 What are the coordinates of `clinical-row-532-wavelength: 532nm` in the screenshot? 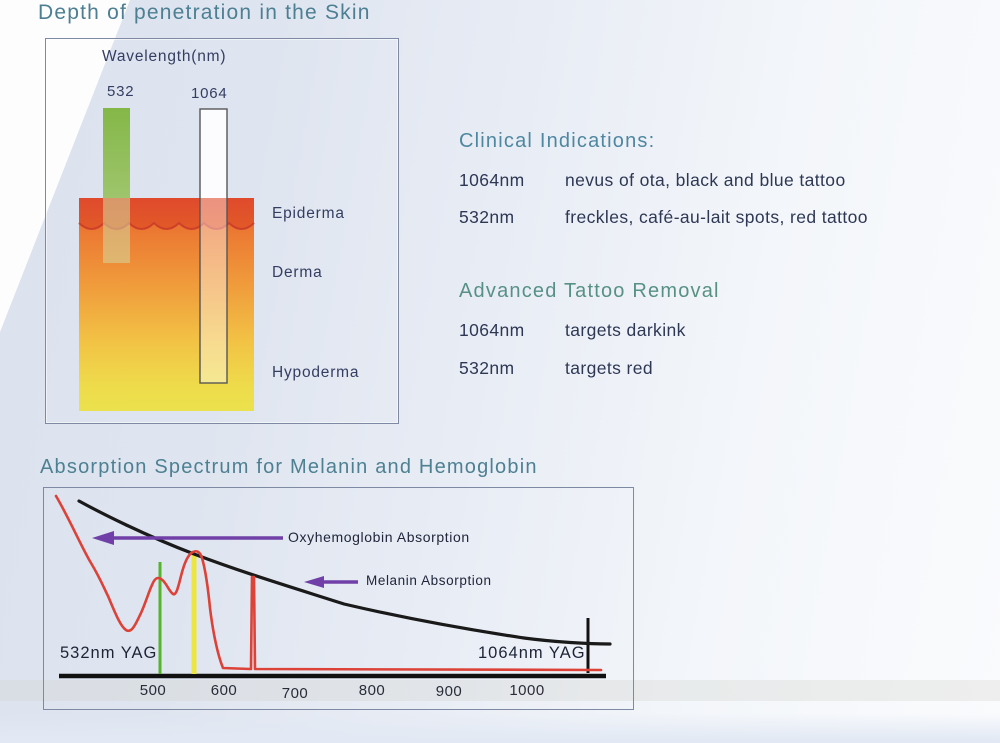 It's located at (487, 217).